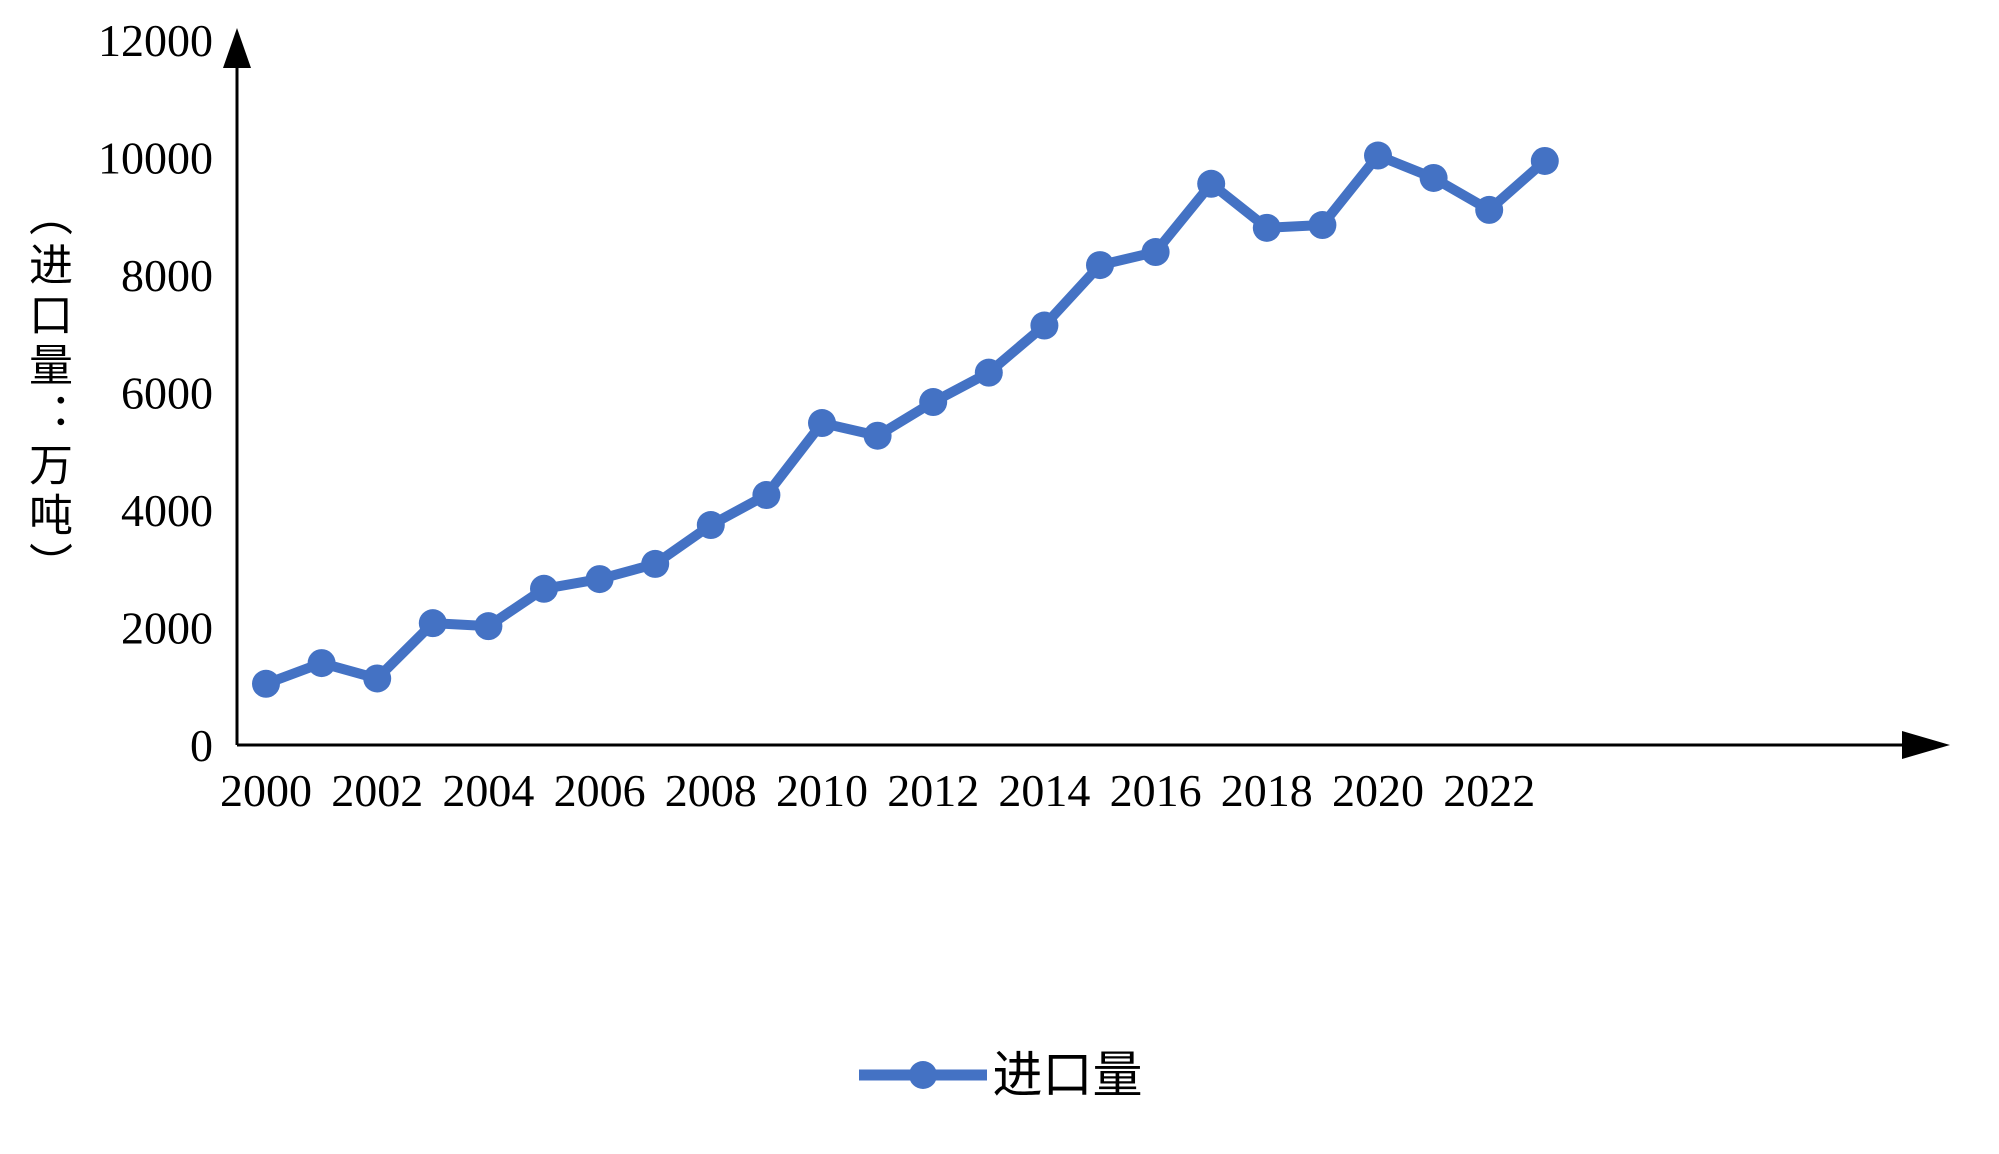  I want to click on legend-marker-dot, so click(922, 1075).